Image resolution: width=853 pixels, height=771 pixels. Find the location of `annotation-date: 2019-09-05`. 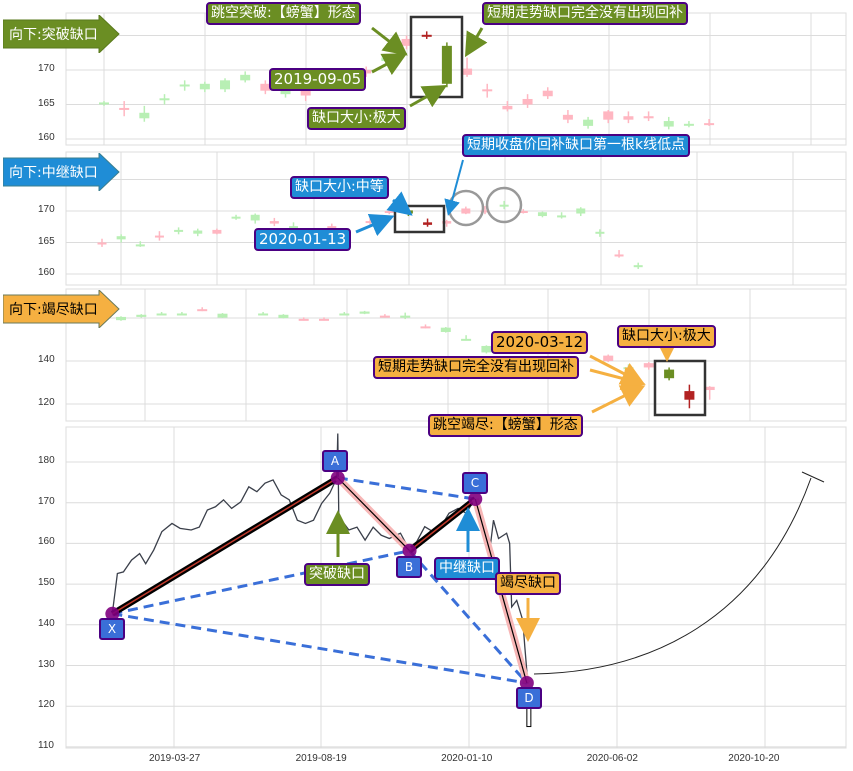

annotation-date: 2019-09-05 is located at coordinates (318, 79).